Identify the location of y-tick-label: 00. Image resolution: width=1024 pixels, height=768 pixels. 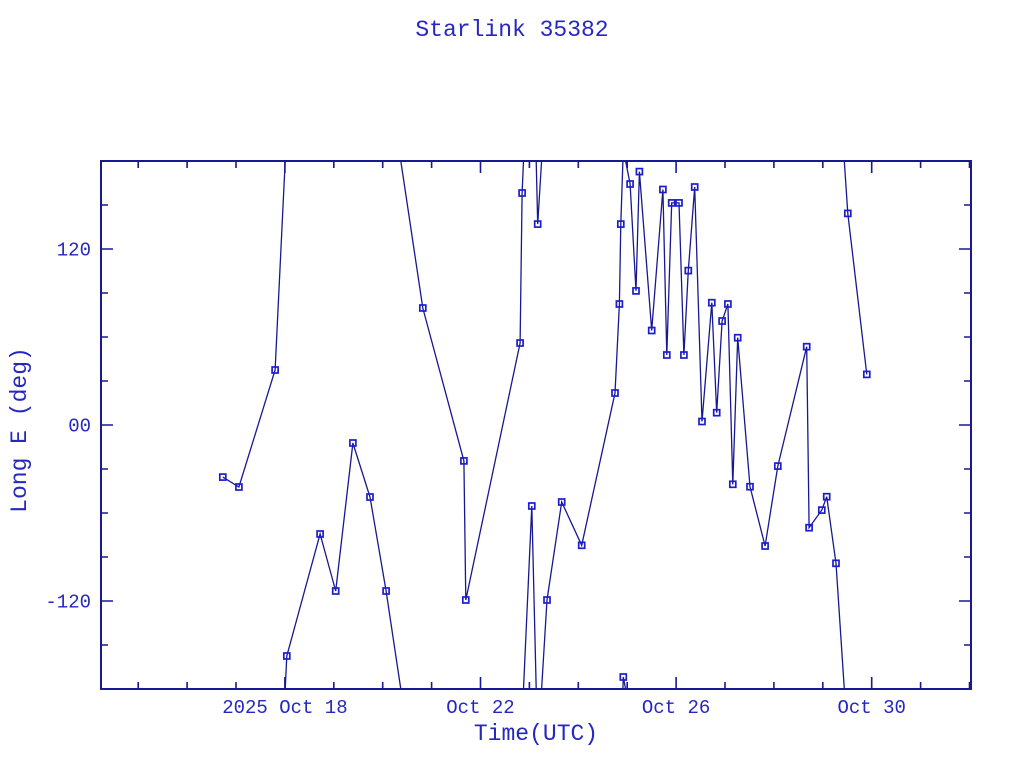
(79, 427).